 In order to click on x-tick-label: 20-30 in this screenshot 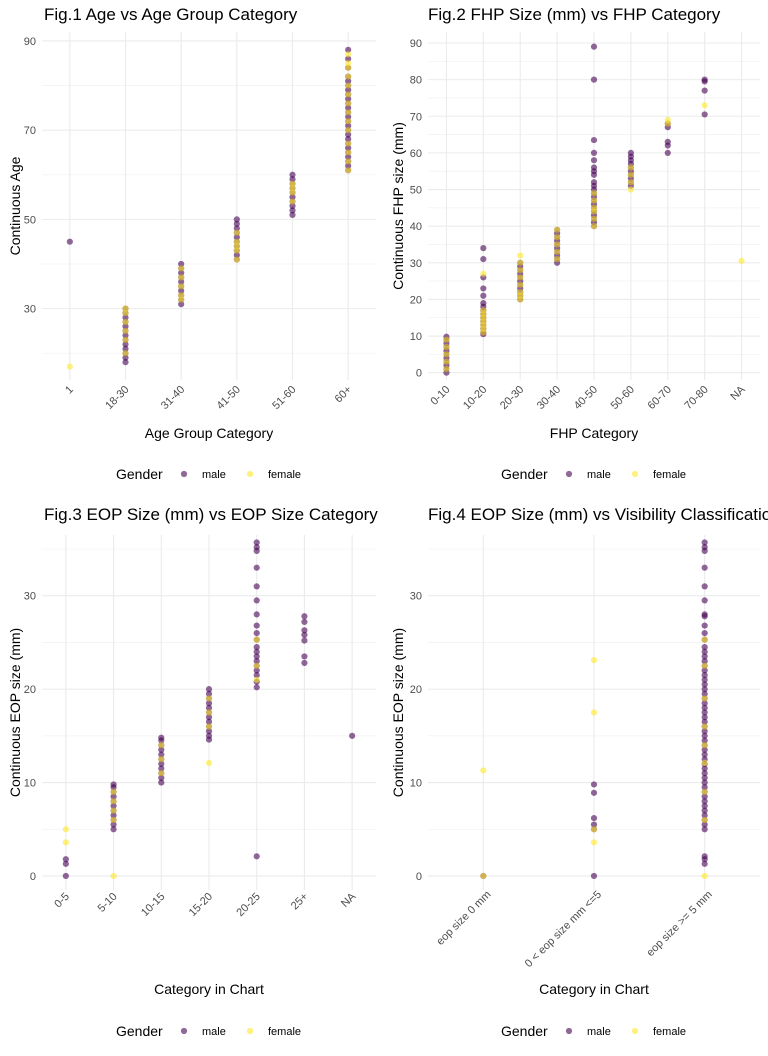, I will do `click(512, 398)`.